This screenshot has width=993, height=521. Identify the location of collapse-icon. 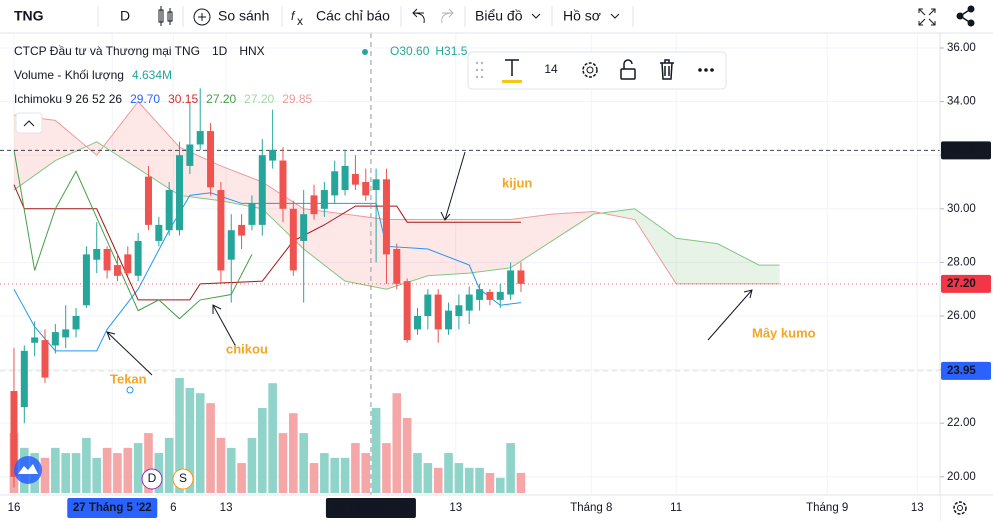
(29, 123).